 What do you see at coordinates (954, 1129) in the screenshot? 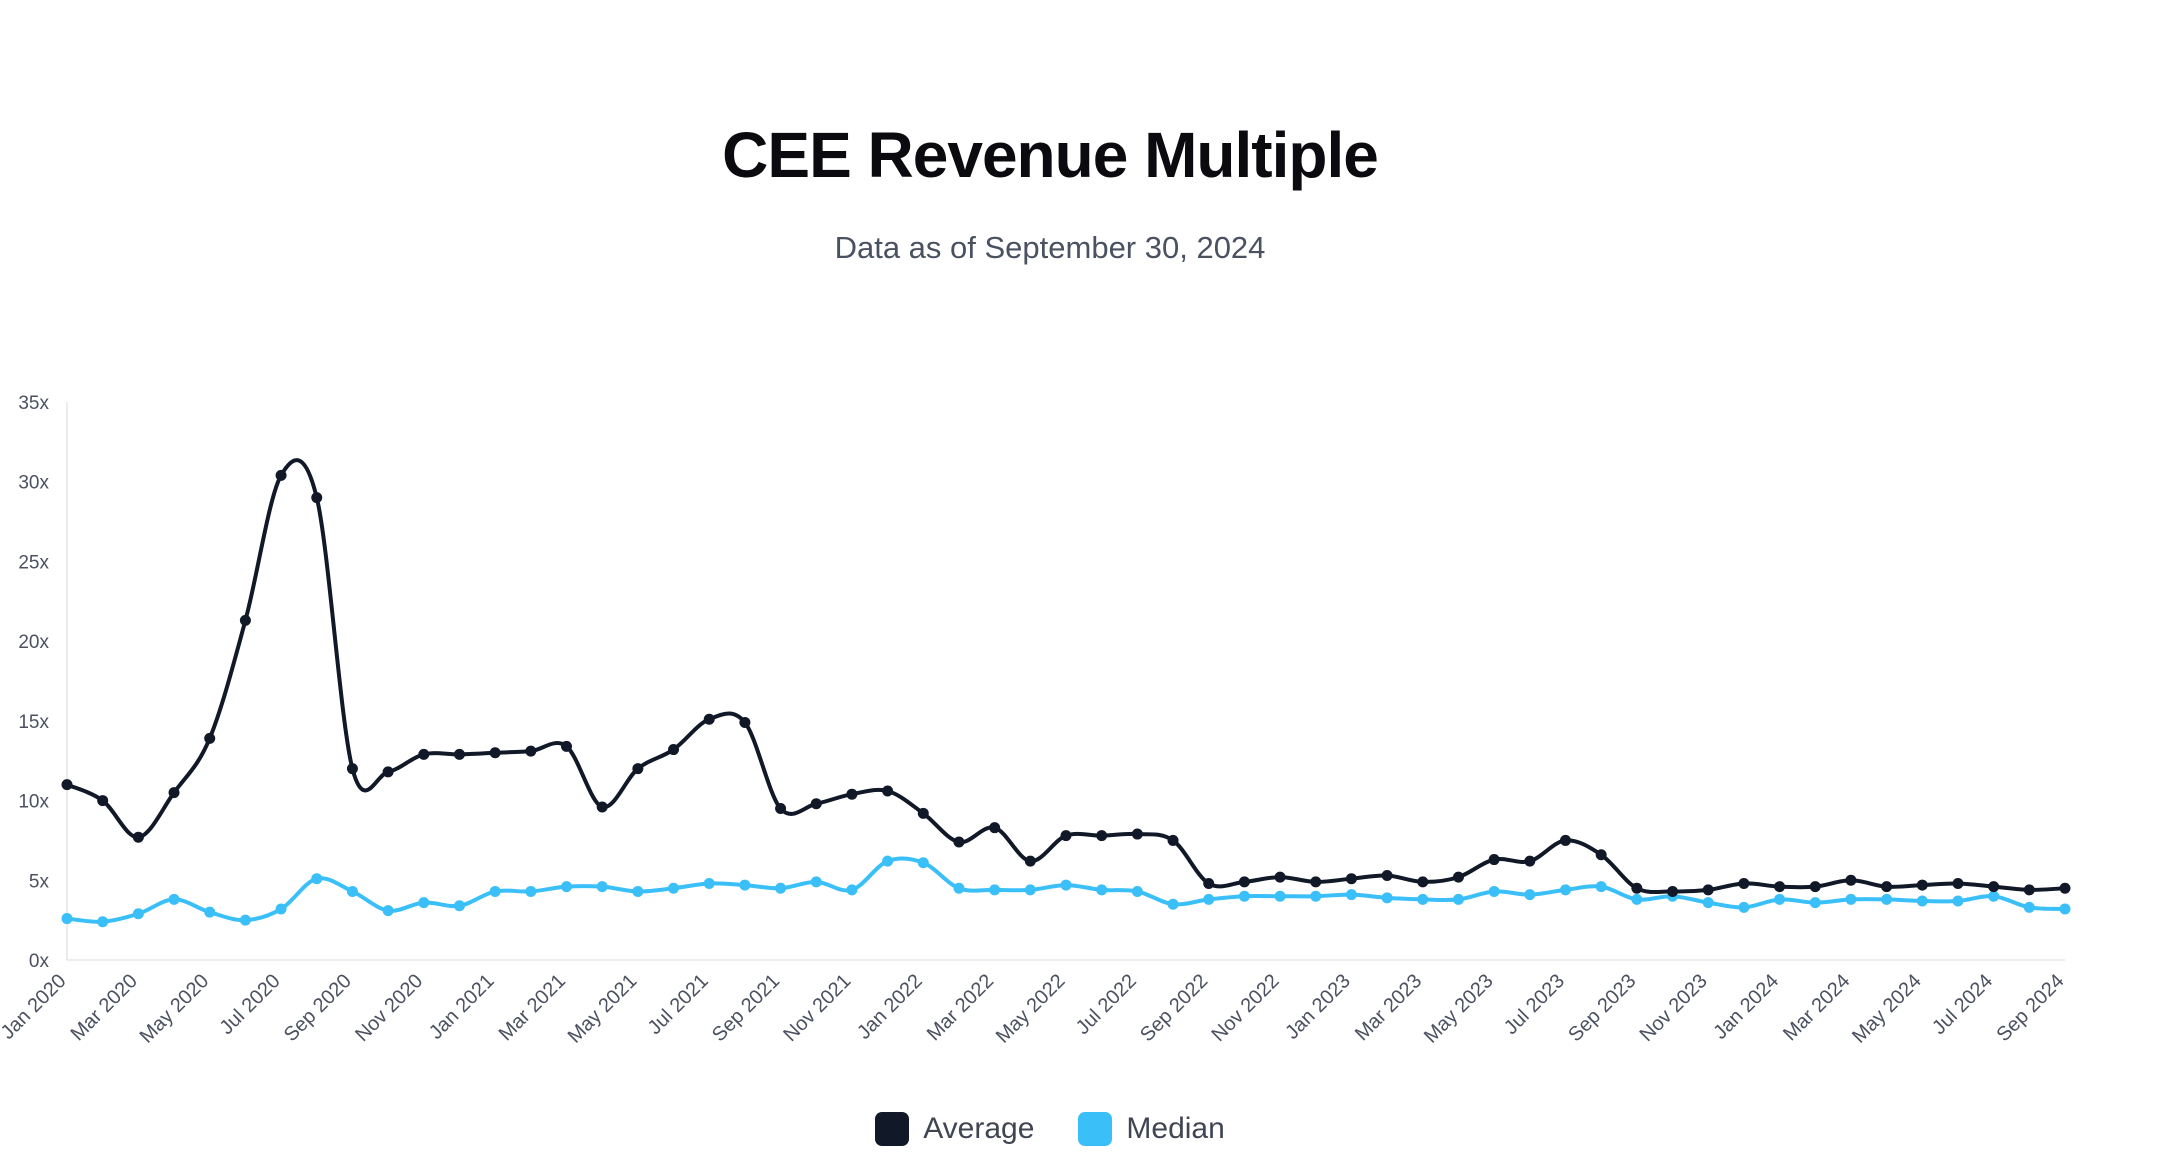
I see `legend-item-average: Average` at bounding box center [954, 1129].